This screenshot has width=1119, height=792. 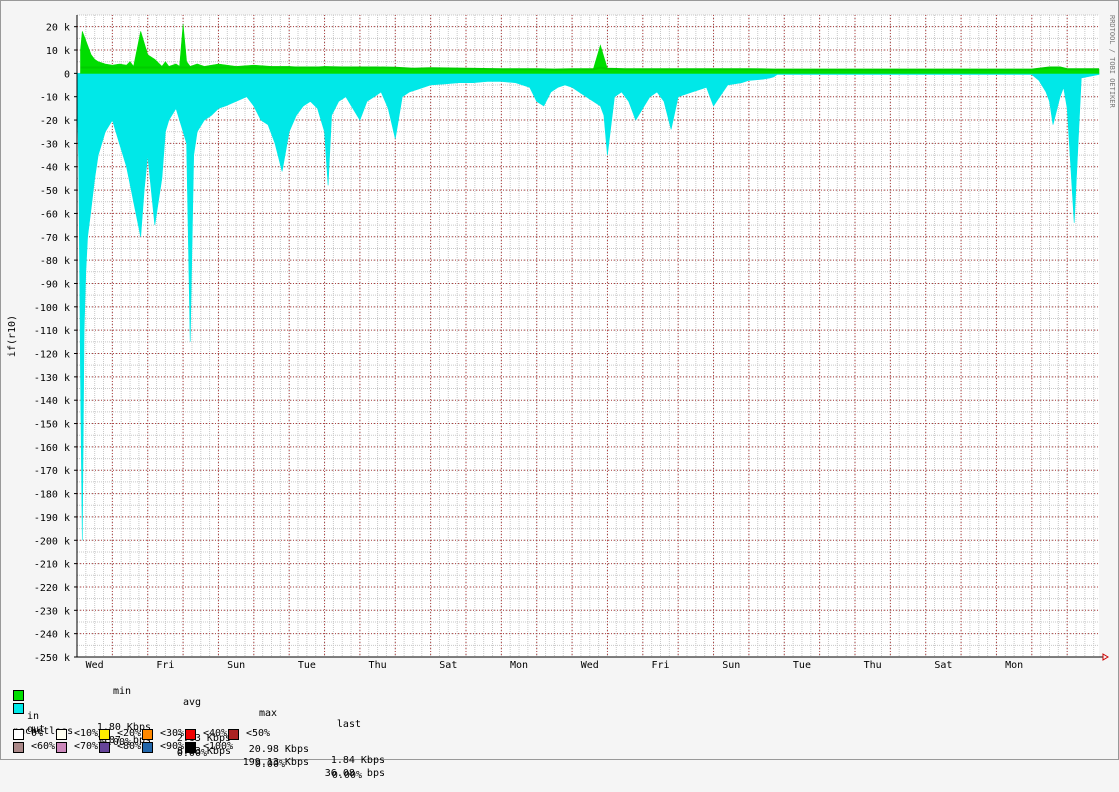 What do you see at coordinates (129, 733) in the screenshot?
I see `loss-label: <20%` at bounding box center [129, 733].